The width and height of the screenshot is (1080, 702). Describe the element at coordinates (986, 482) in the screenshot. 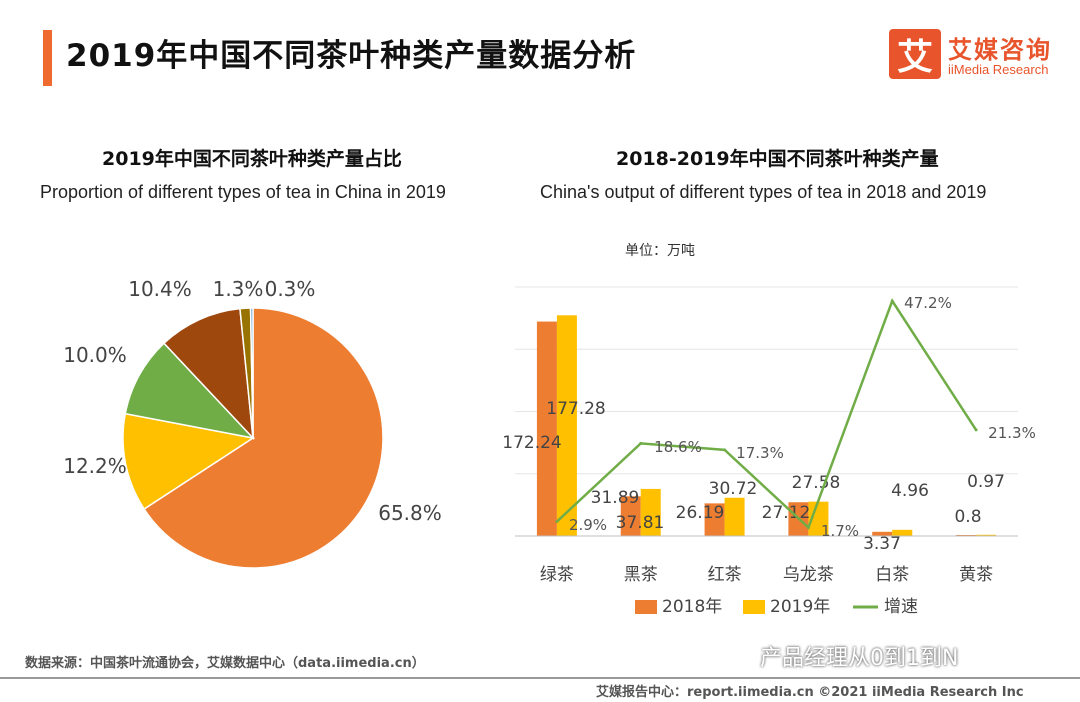

I see `bar-2019-label: 0.97` at that location.